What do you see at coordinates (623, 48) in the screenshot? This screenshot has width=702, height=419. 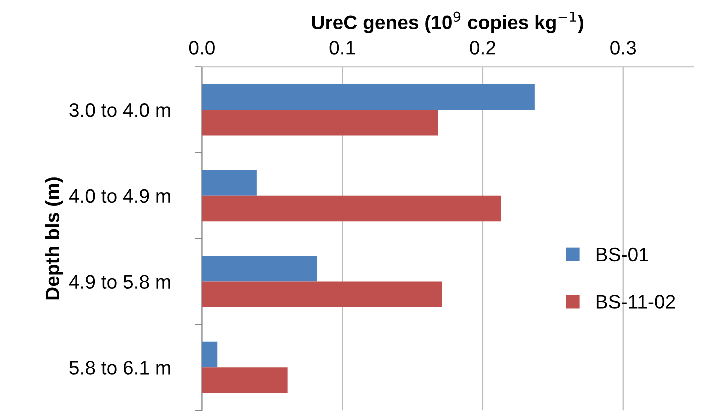 I see `x-tick-label: 0.3` at bounding box center [623, 48].